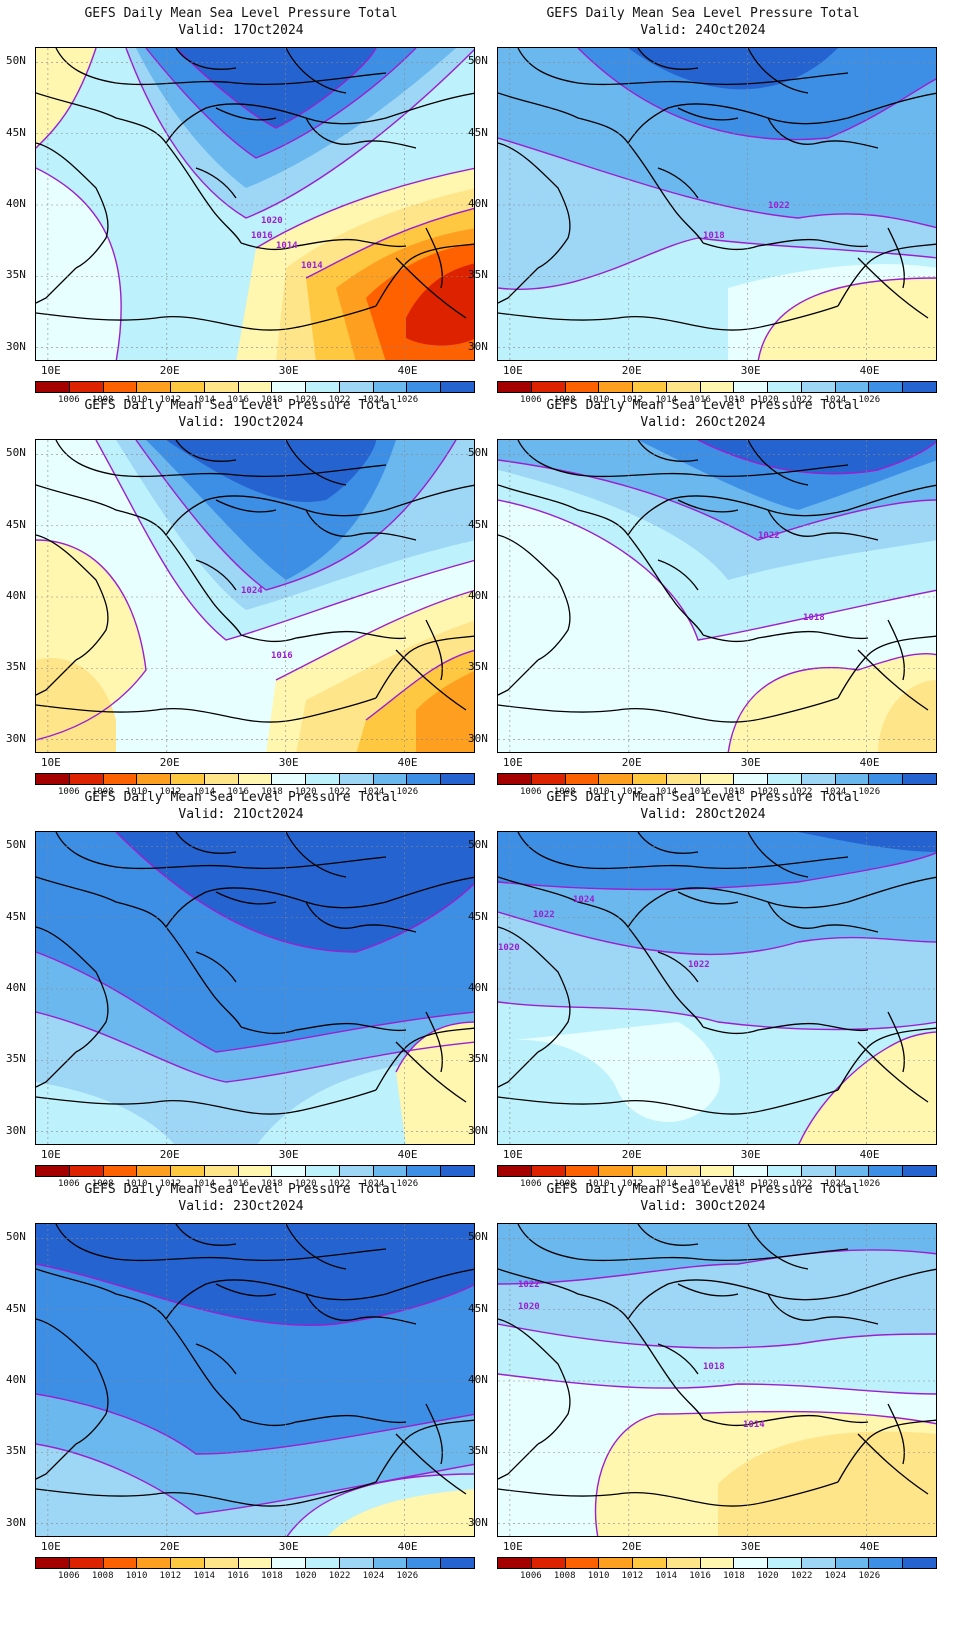 The width and height of the screenshot is (964, 1640). Describe the element at coordinates (717, 988) in the screenshot. I see `map-canvas: 1024 1022 1020 1022` at that location.